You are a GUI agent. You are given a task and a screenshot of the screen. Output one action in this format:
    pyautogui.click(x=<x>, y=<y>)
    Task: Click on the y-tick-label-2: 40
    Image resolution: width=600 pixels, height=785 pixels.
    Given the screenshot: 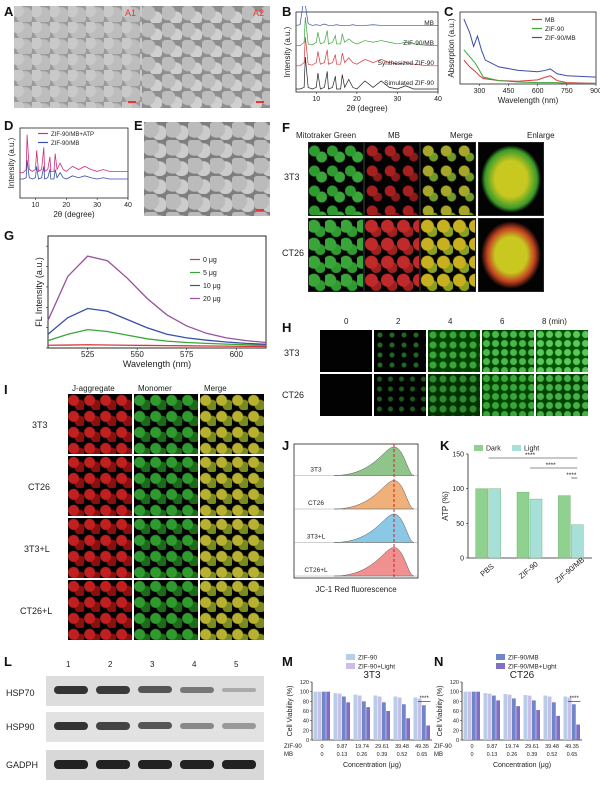 What is the action you would take?
    pyautogui.click(x=456, y=722)
    